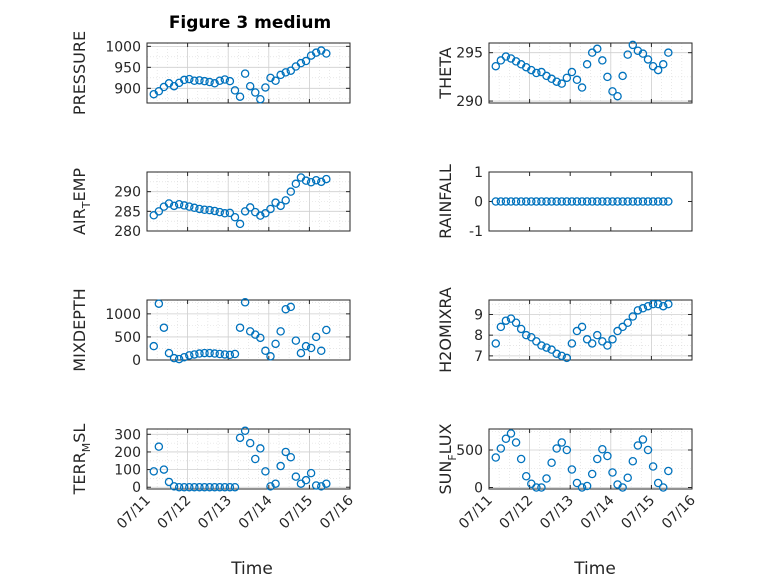 The height and width of the screenshot is (583, 778). I want to click on y-tick-label: 0, so click(478, 489).